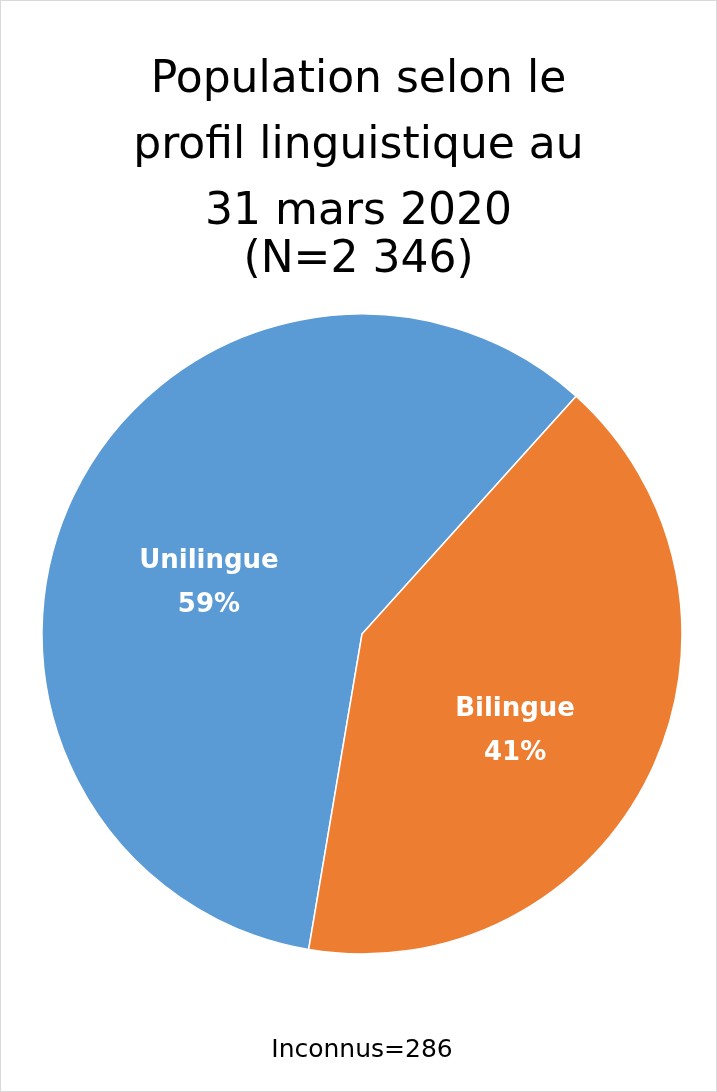 The width and height of the screenshot is (717, 1092). Describe the element at coordinates (209, 559) in the screenshot. I see `slice-label: Unilingue` at that location.